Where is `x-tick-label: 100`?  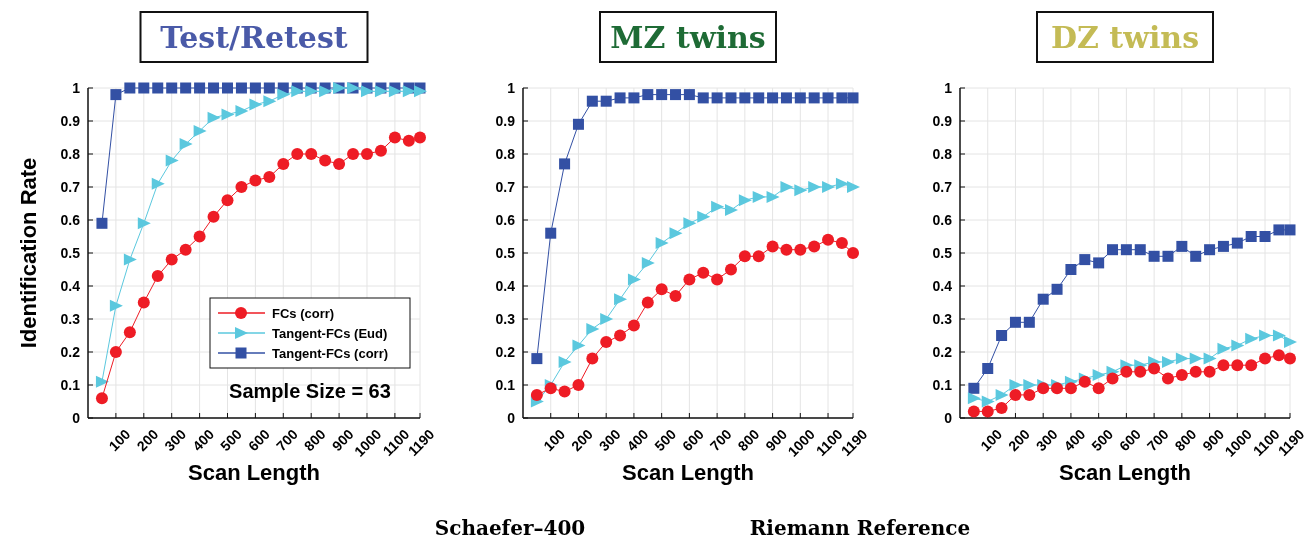 x-tick-label: 100 is located at coordinates (119, 440).